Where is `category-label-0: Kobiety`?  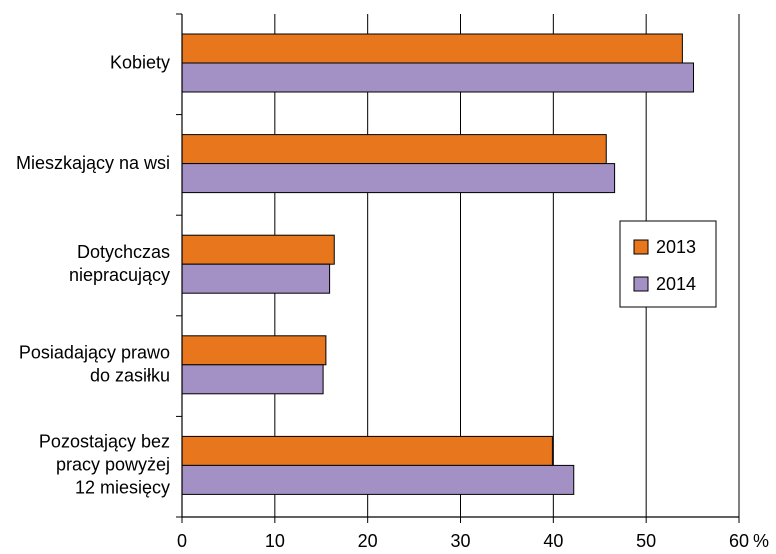 category-label-0: Kobiety is located at coordinates (140, 62).